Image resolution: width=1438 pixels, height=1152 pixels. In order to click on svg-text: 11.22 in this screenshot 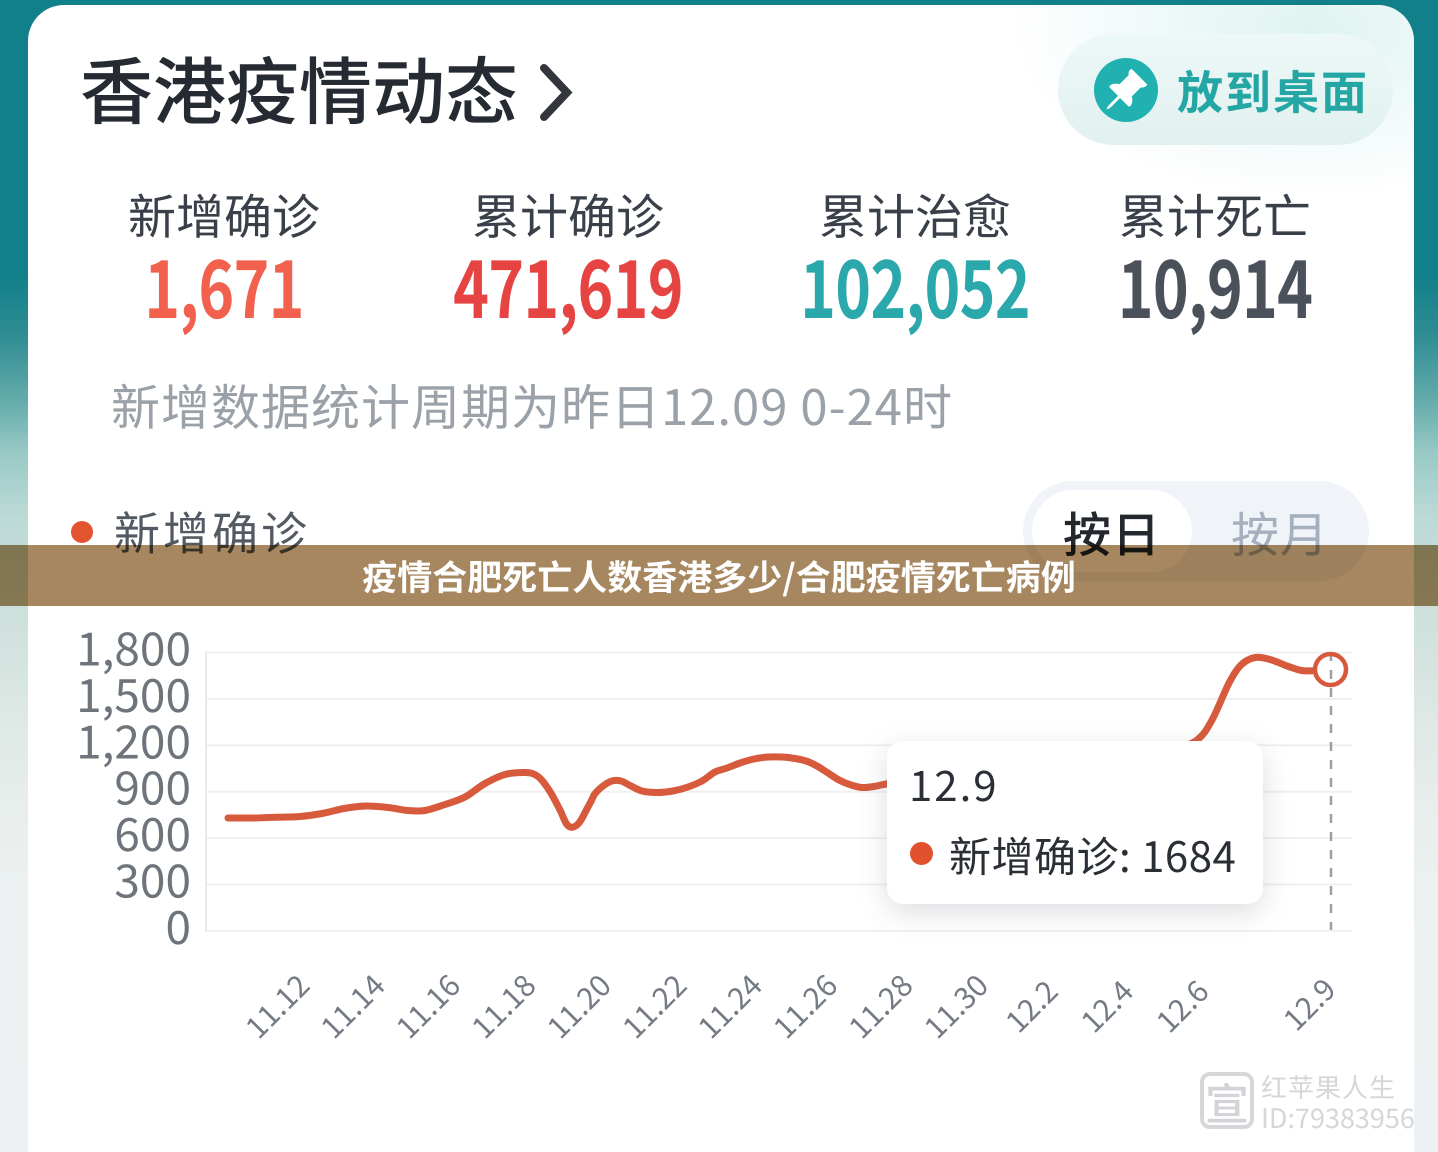, I will do `click(653, 1005)`.